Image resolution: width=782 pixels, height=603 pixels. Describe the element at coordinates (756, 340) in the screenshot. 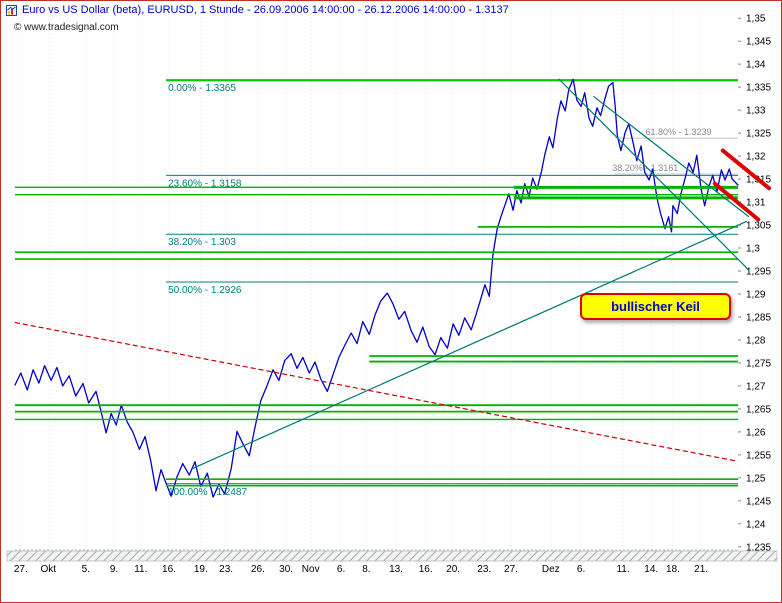

I see `y-axis-label: 1,28` at that location.